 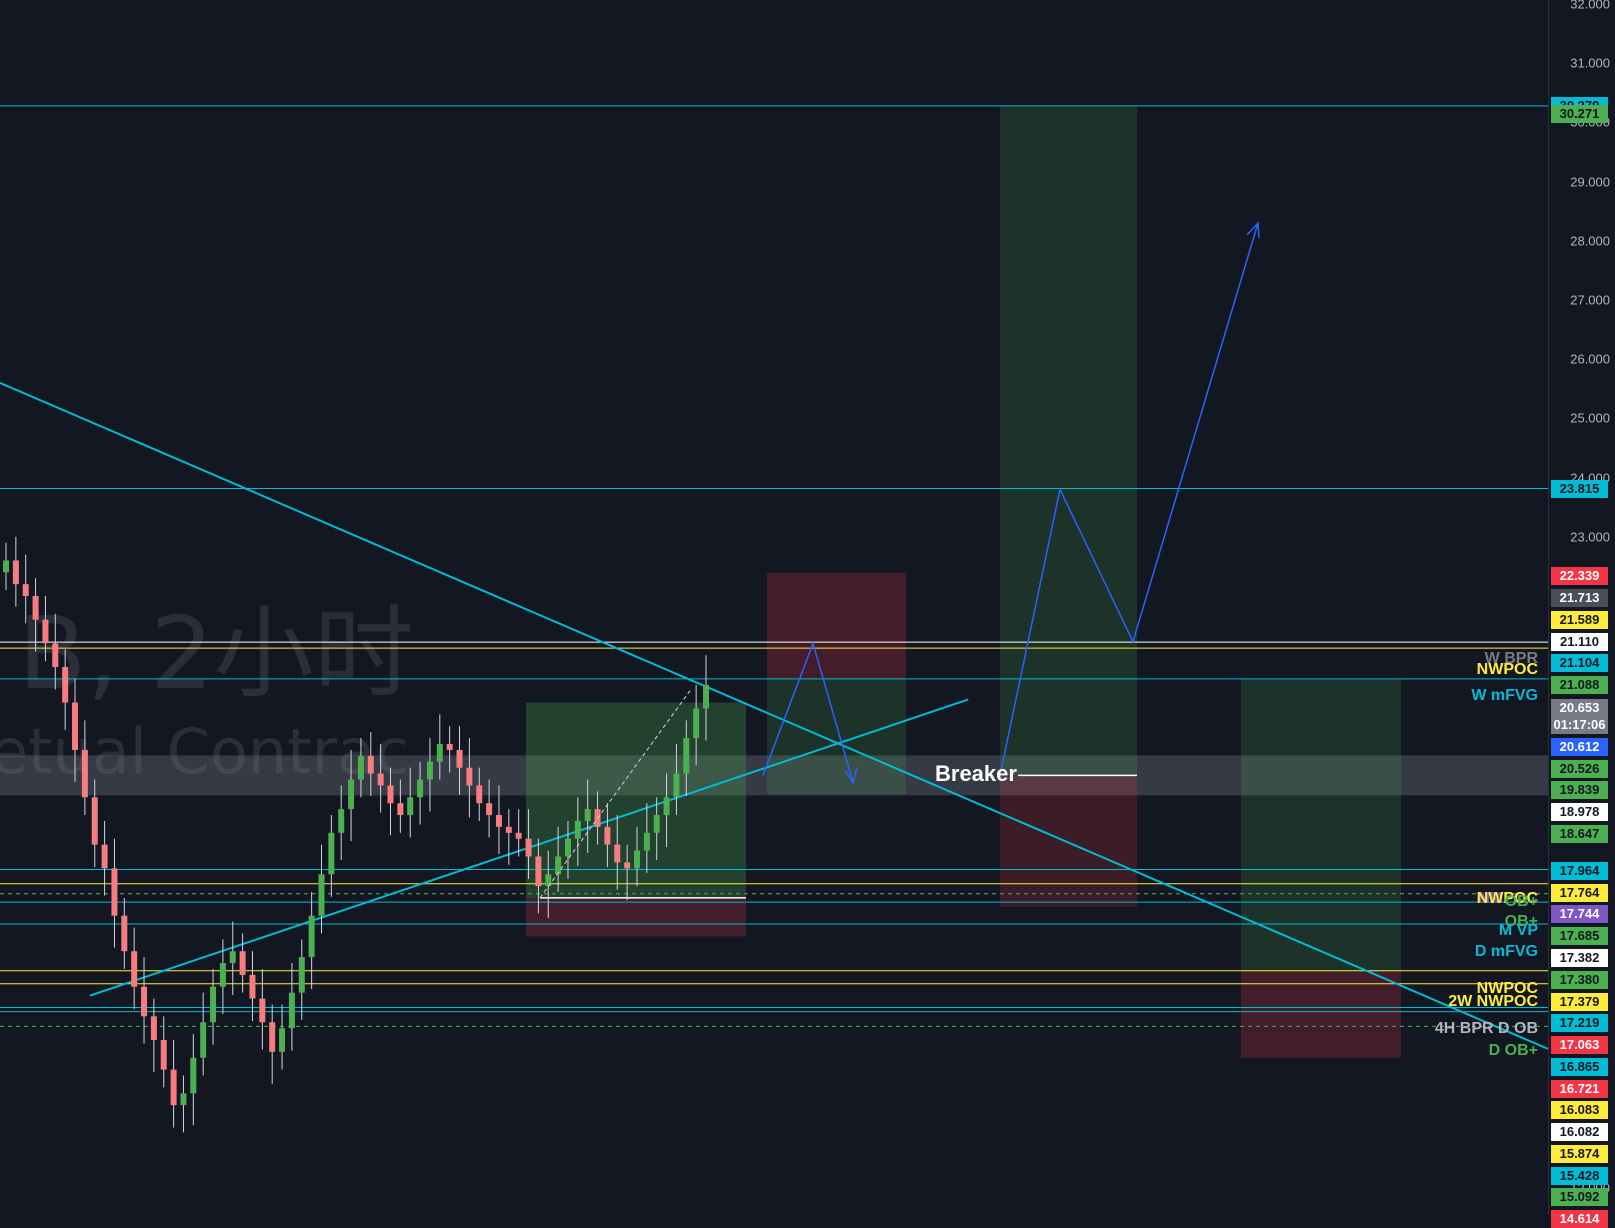 What do you see at coordinates (1504, 695) in the screenshot?
I see `level-label: W mFVG` at bounding box center [1504, 695].